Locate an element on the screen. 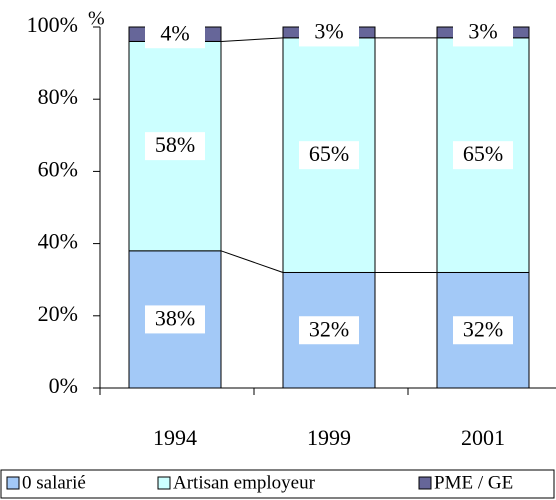 The image size is (556, 500). x-tick-label: 1994 is located at coordinates (175, 437).